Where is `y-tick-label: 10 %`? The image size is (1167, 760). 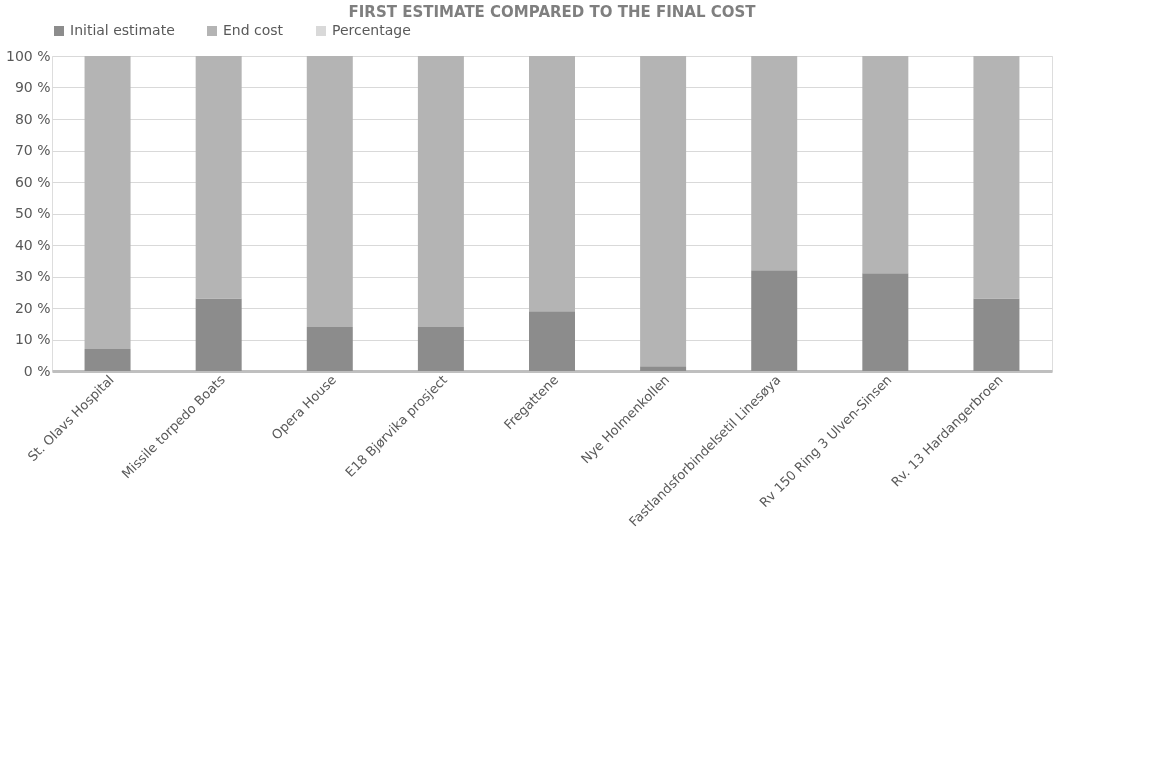 y-tick-label: 10 % is located at coordinates (32, 339).